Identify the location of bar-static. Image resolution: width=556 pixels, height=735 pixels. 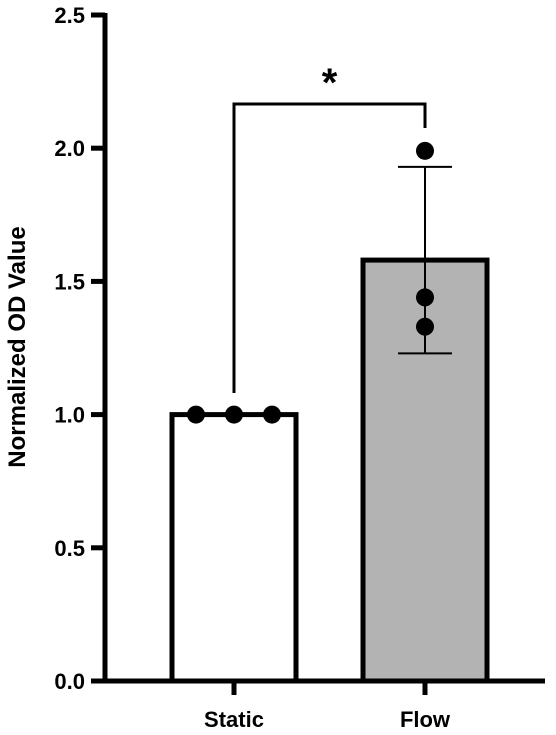
(234, 548).